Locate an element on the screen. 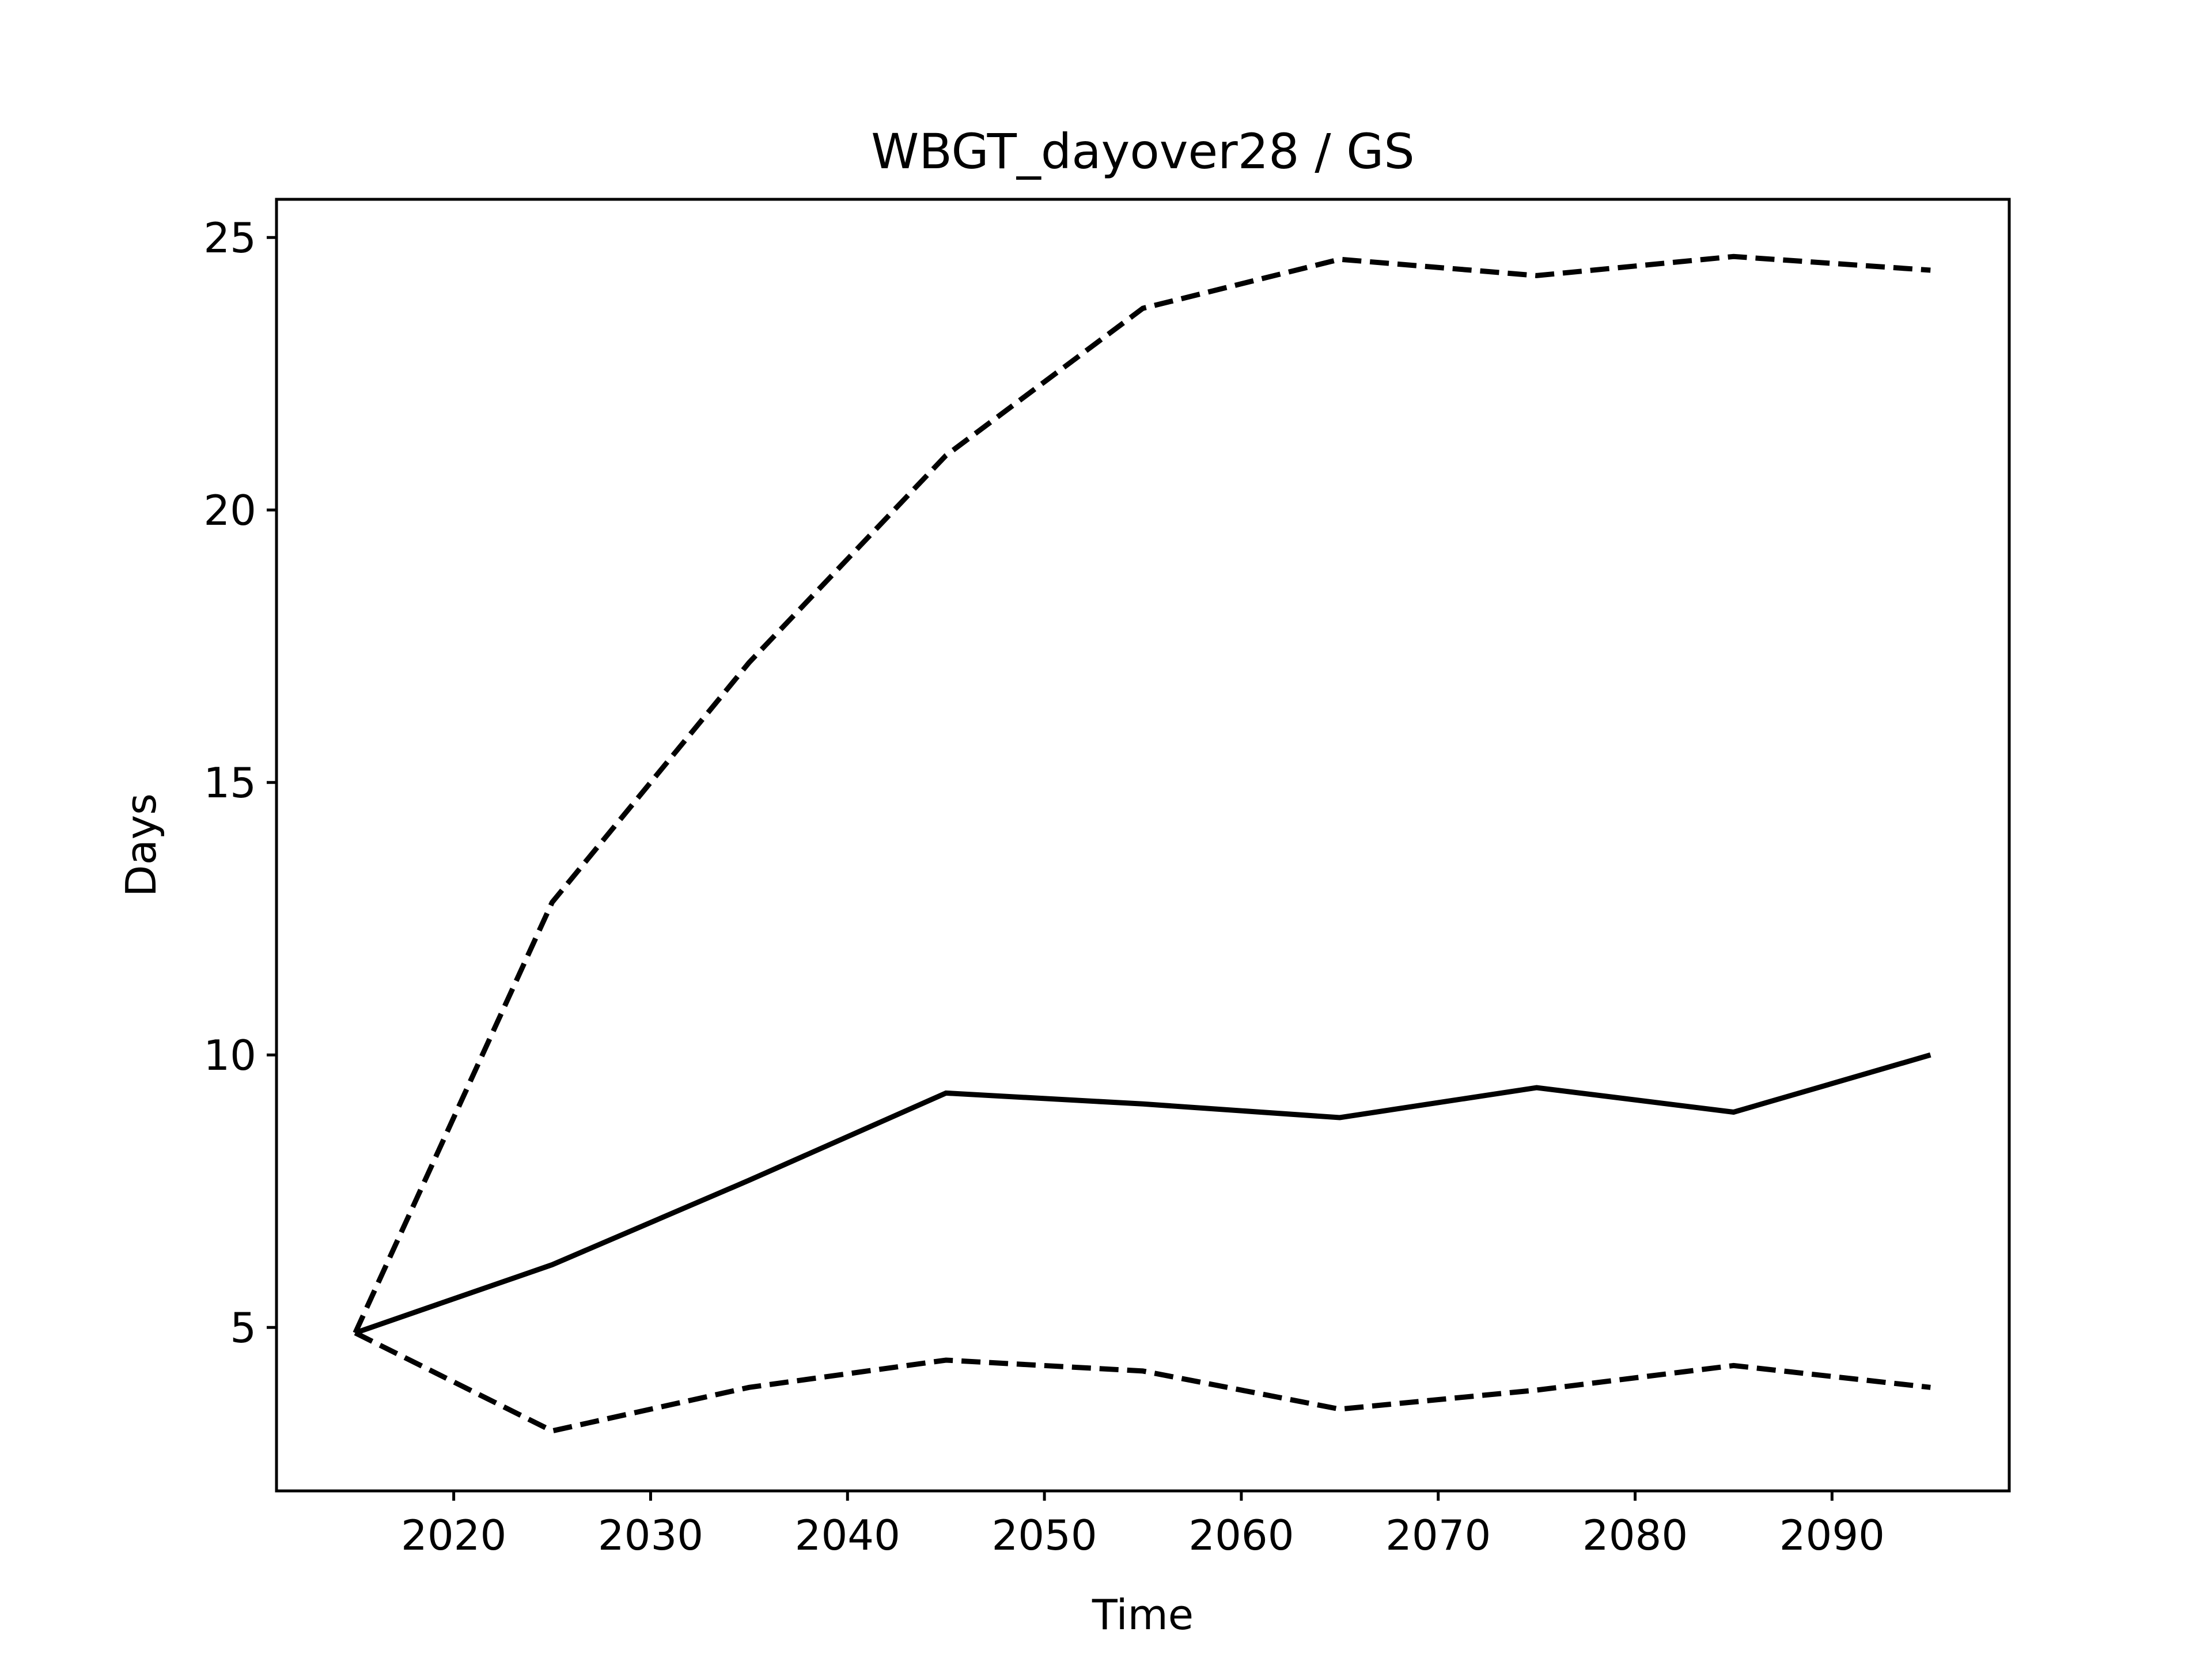  y-axis-ticks: 5 10 15 20 25 is located at coordinates (239, 783).